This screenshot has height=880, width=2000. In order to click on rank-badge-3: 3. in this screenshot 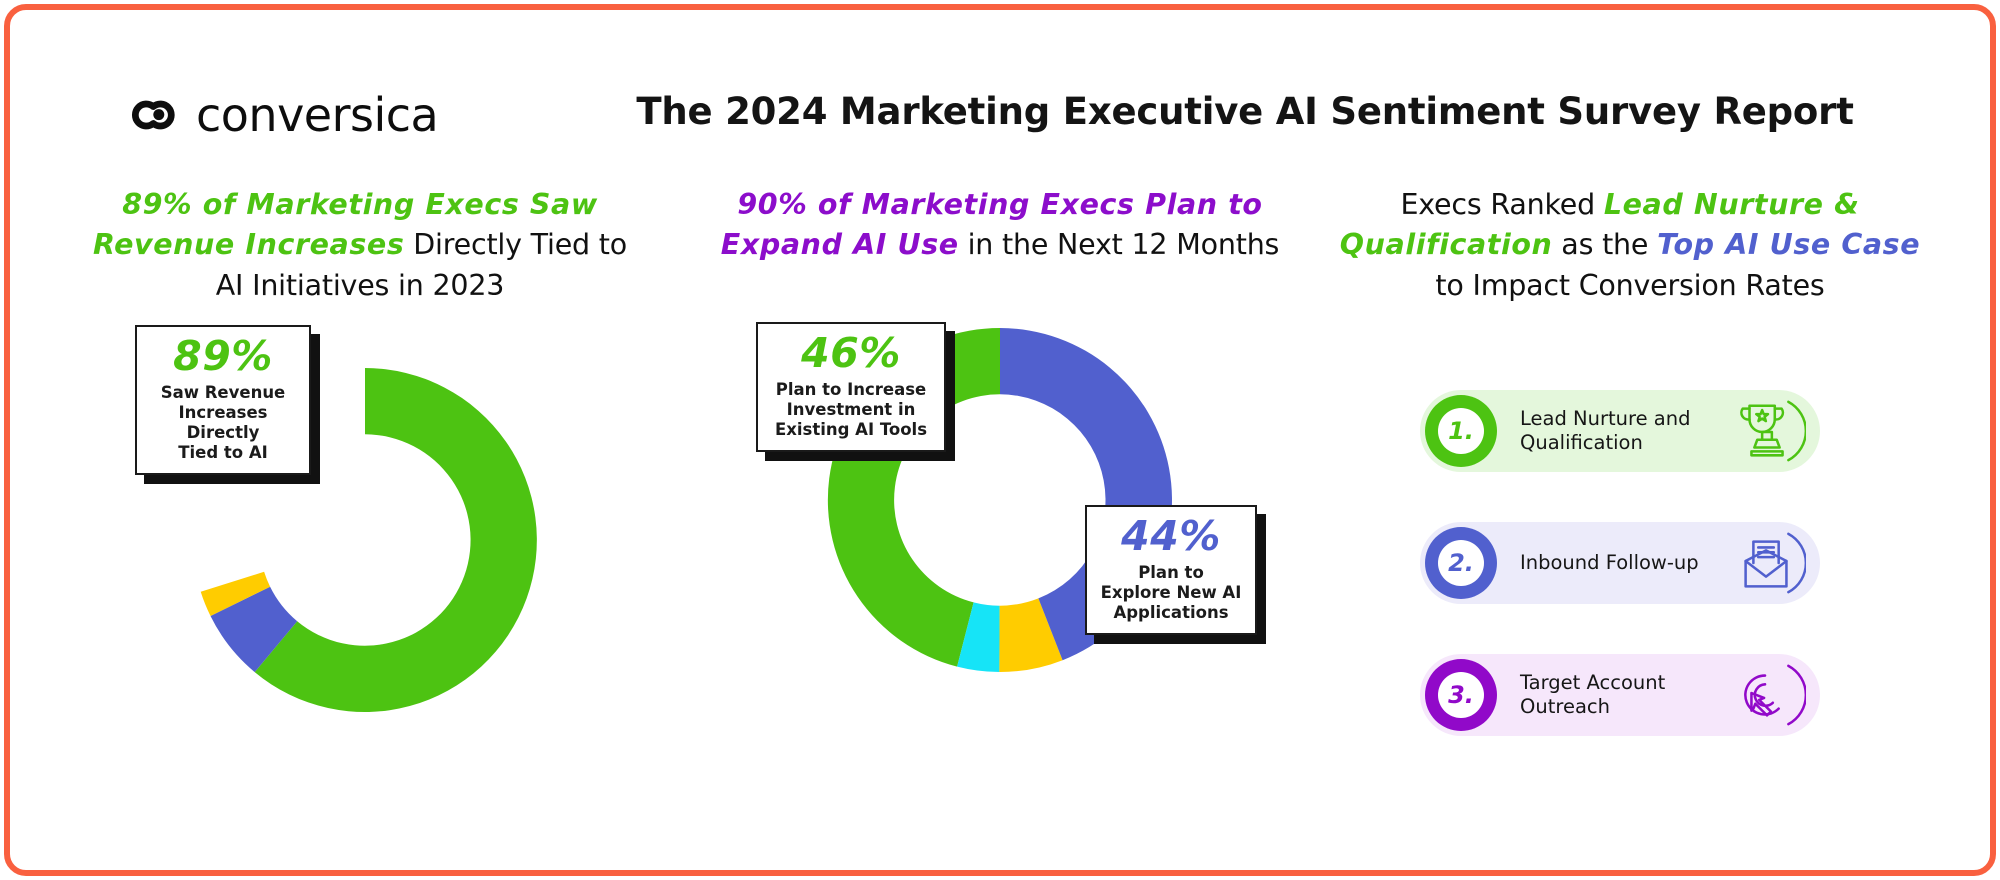, I will do `click(1461, 695)`.